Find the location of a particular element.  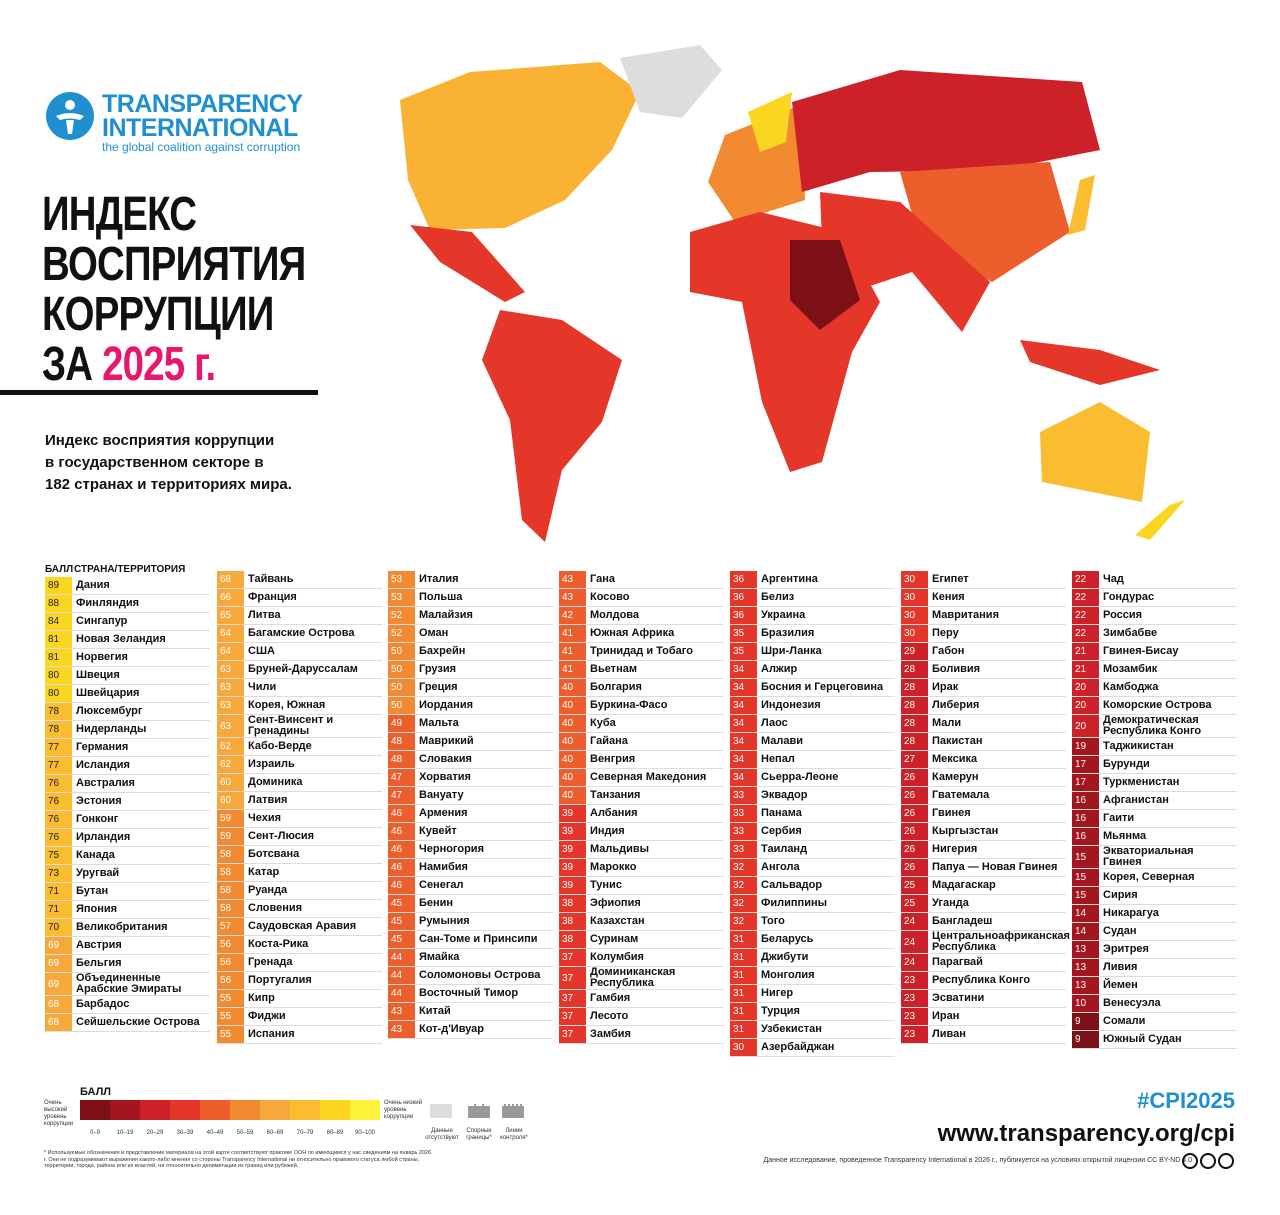

score: 57 is located at coordinates (230, 926).